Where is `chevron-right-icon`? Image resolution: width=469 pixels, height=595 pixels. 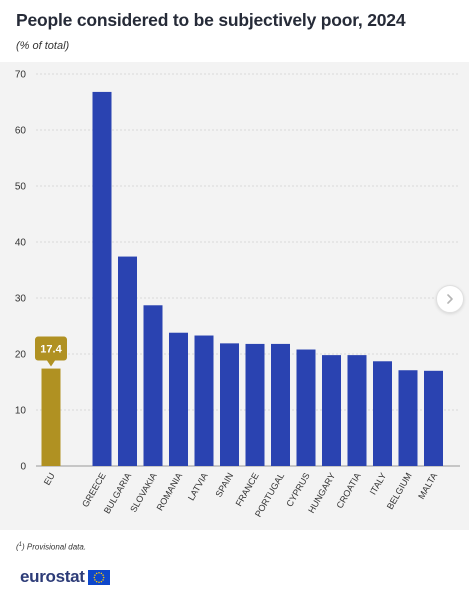 chevron-right-icon is located at coordinates (450, 299).